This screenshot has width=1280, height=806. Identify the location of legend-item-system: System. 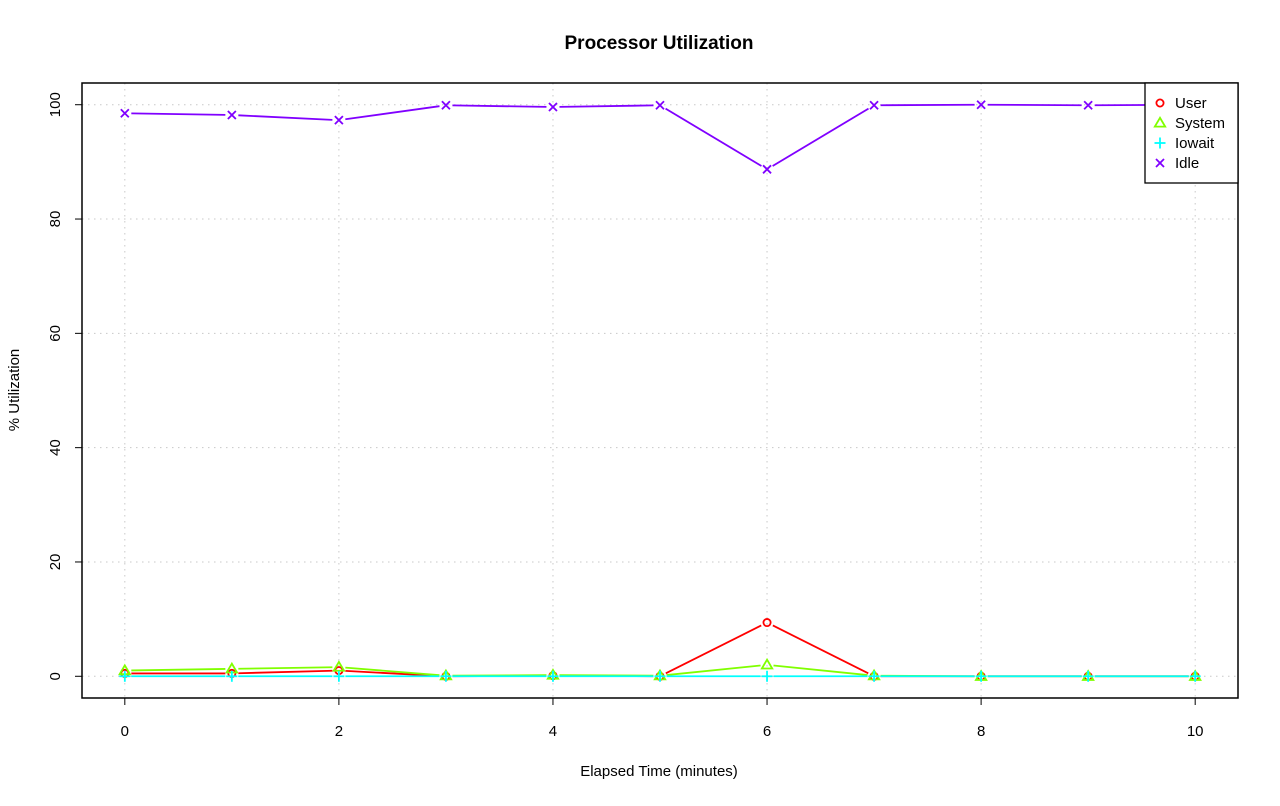
(1189, 123).